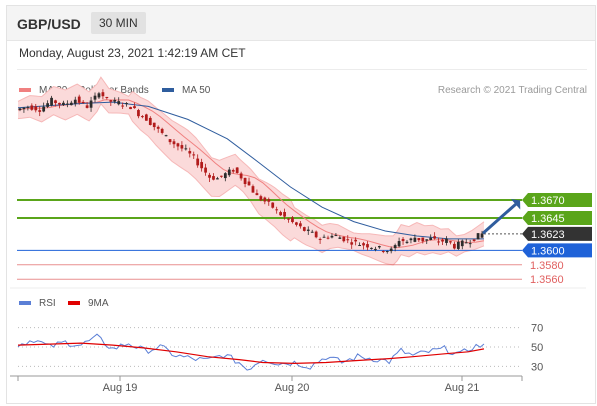 This screenshot has height=406, width=597. What do you see at coordinates (47, 303) in the screenshot?
I see `rsi-legend-label-0: RSI` at bounding box center [47, 303].